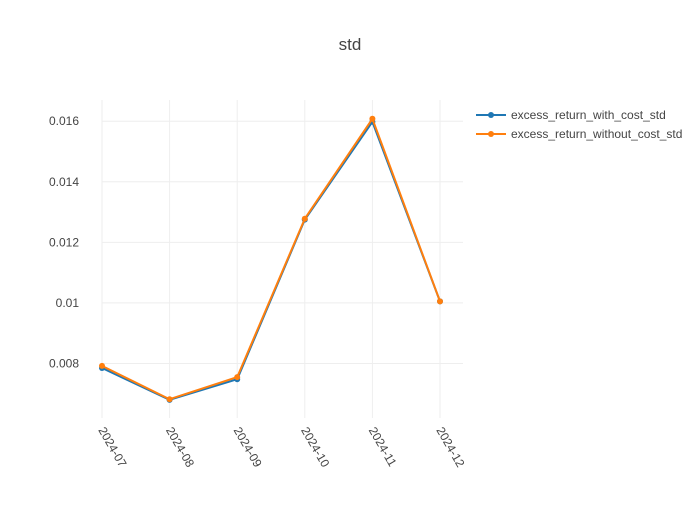 Image resolution: width=700 pixels, height=505 pixels. Describe the element at coordinates (64, 363) in the screenshot. I see `y-tick-label: 0.008` at that location.